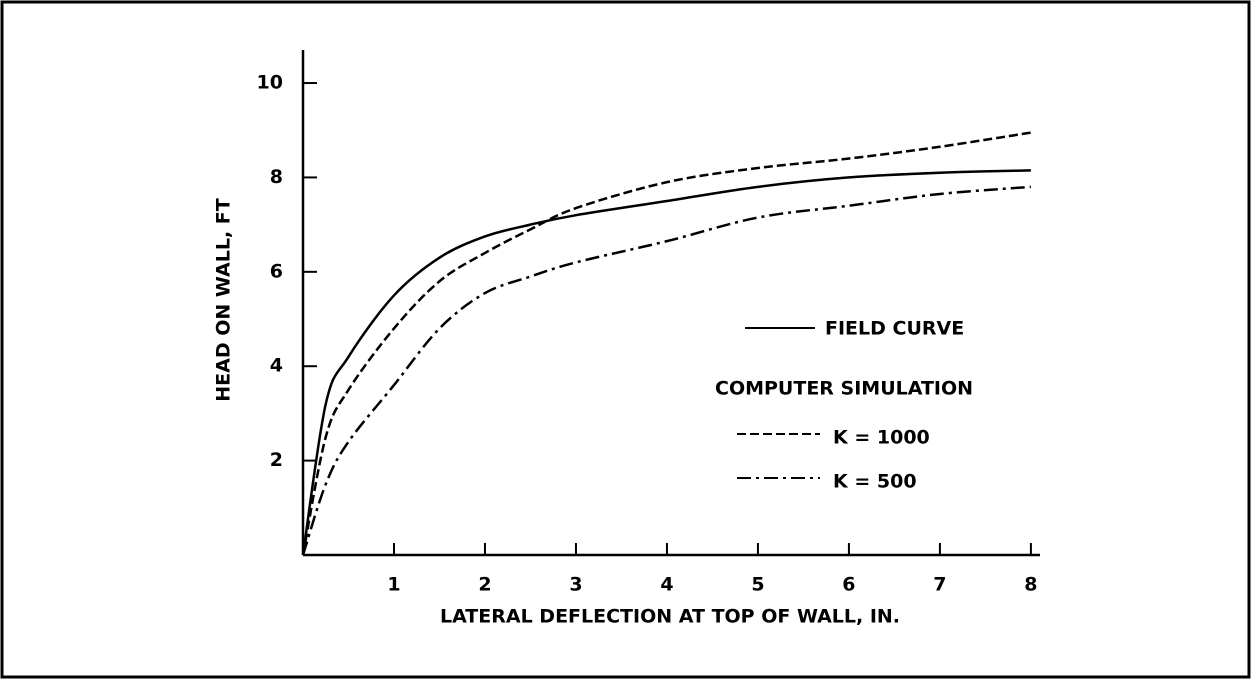  Describe the element at coordinates (276, 271) in the screenshot. I see `y-tick-label: 6` at that location.